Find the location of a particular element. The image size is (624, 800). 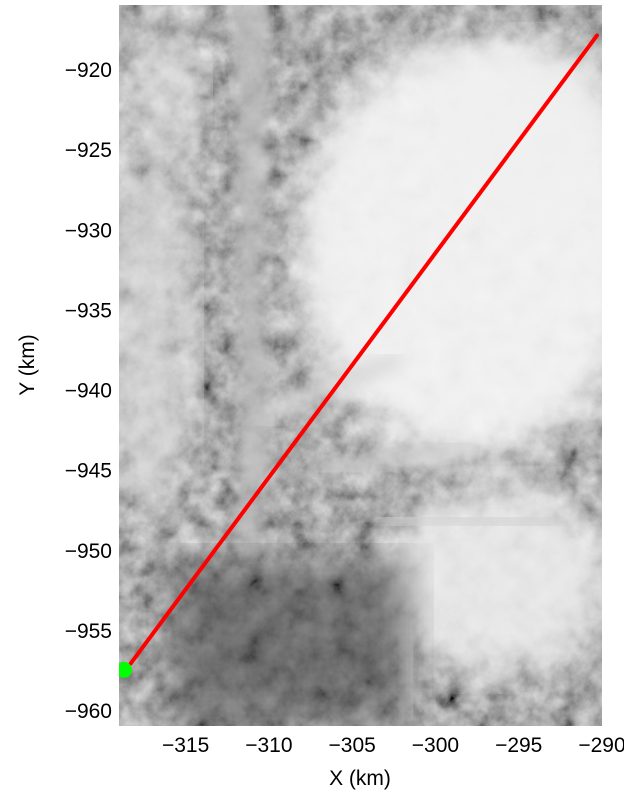

y-tick-label: −945 is located at coordinates (88, 471).